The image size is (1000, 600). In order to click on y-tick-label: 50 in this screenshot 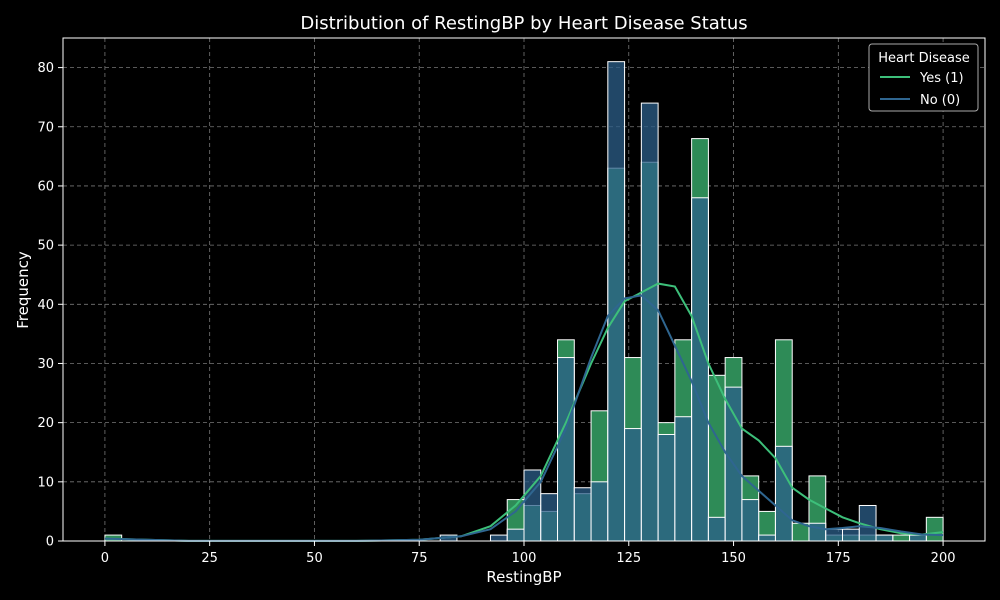, I will do `click(45, 246)`.